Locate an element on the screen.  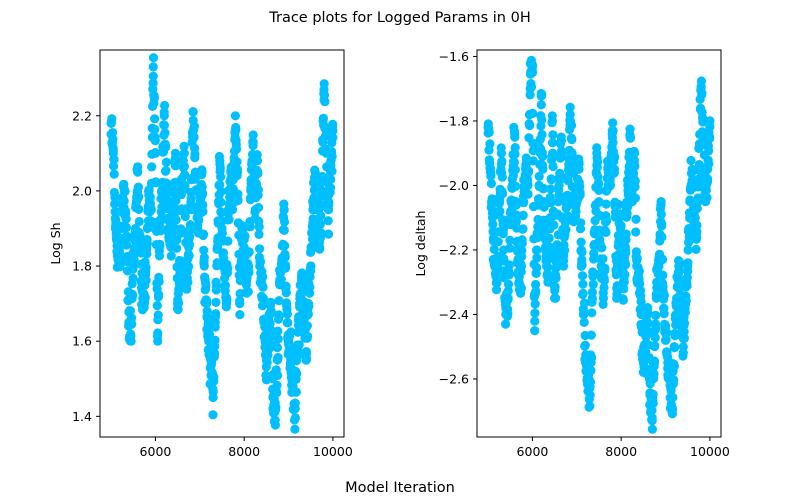
left-y-axis: 1.4 1.6 1.8 2.0 2.2 is located at coordinates (86, 266).